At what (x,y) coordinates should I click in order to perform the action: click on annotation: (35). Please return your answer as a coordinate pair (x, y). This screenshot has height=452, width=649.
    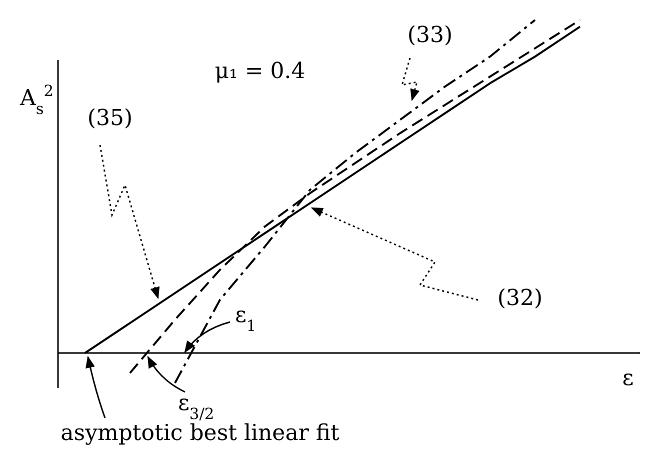
    Looking at the image, I should click on (110, 118).